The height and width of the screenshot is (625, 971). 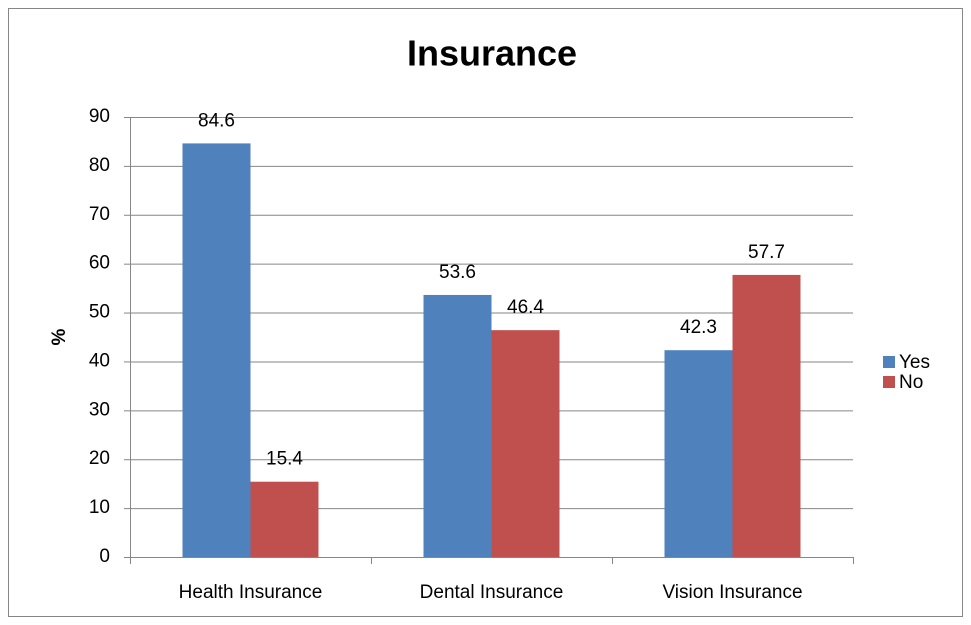 I want to click on data-label: 46.4, so click(x=525, y=307).